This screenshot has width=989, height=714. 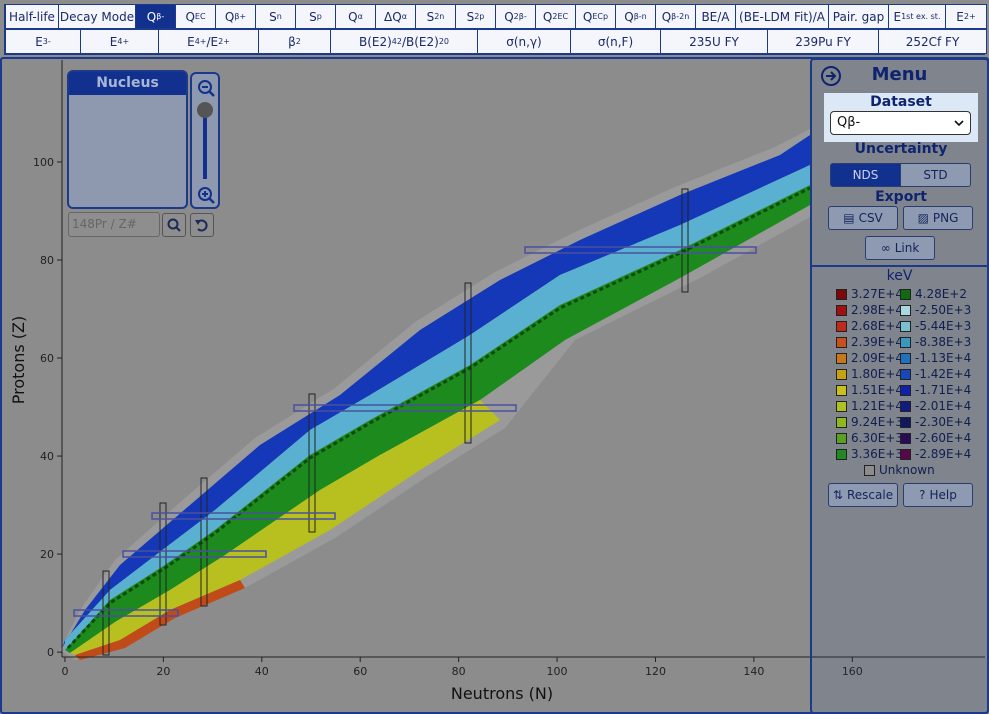 I want to click on tab-text: /E, so click(x=212, y=41).